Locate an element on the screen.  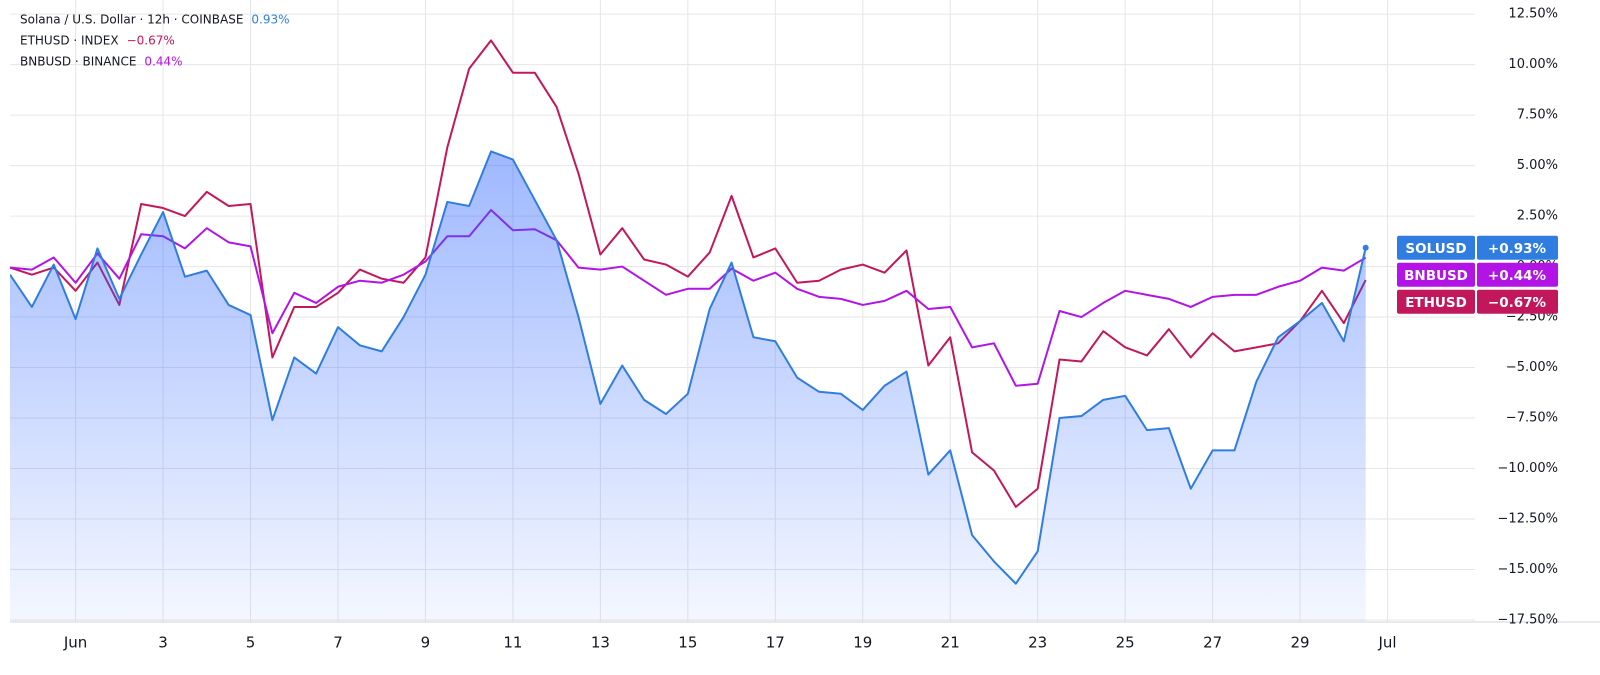
tag-value: +0.44% is located at coordinates (1517, 276).